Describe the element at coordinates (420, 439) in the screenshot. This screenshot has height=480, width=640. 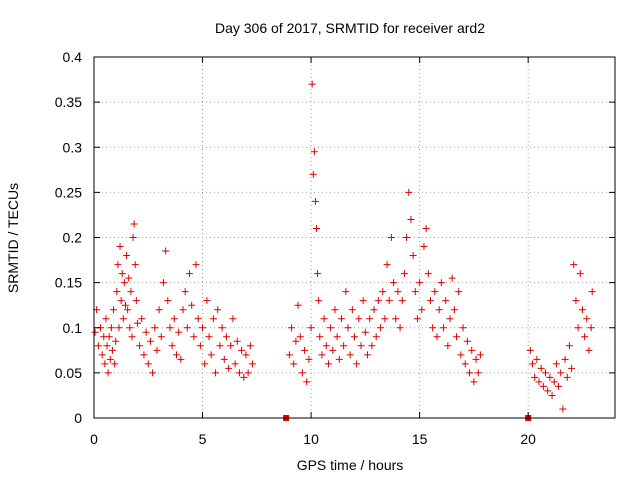
I see `x-tick-label: 15` at that location.